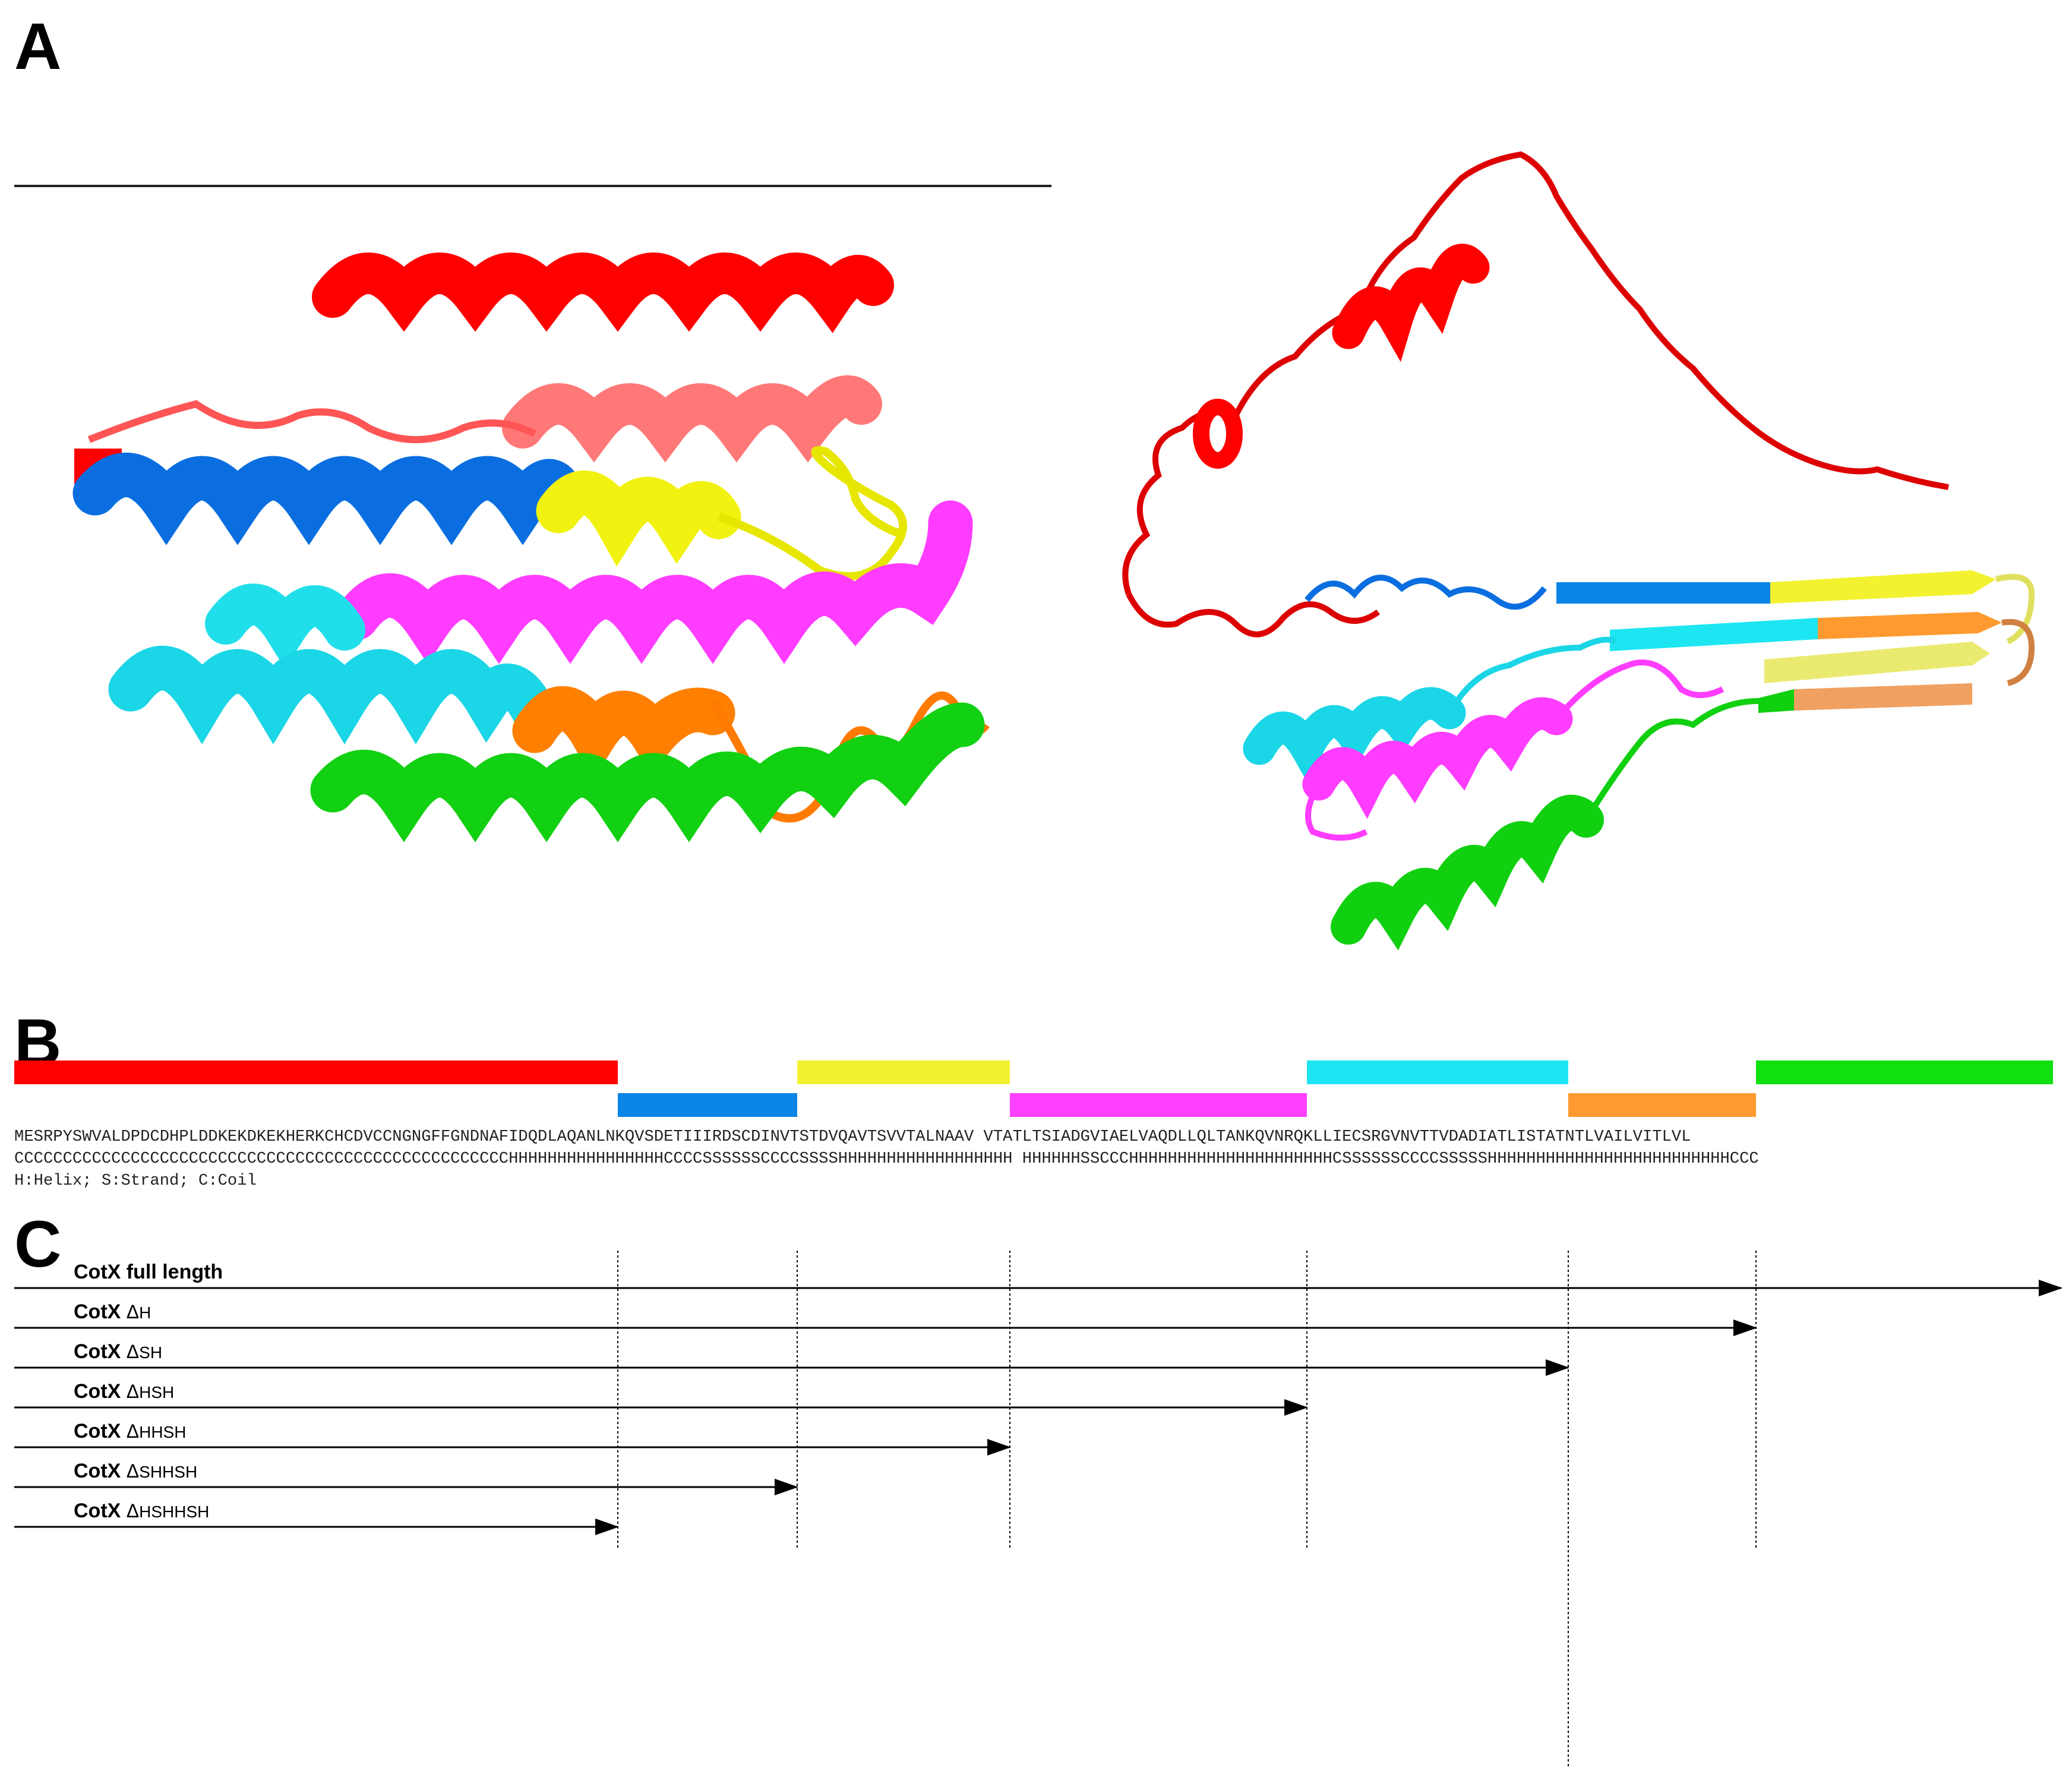 The height and width of the screenshot is (1774, 2072). Describe the element at coordinates (311, 421) in the screenshot. I see `red-coil` at that location.